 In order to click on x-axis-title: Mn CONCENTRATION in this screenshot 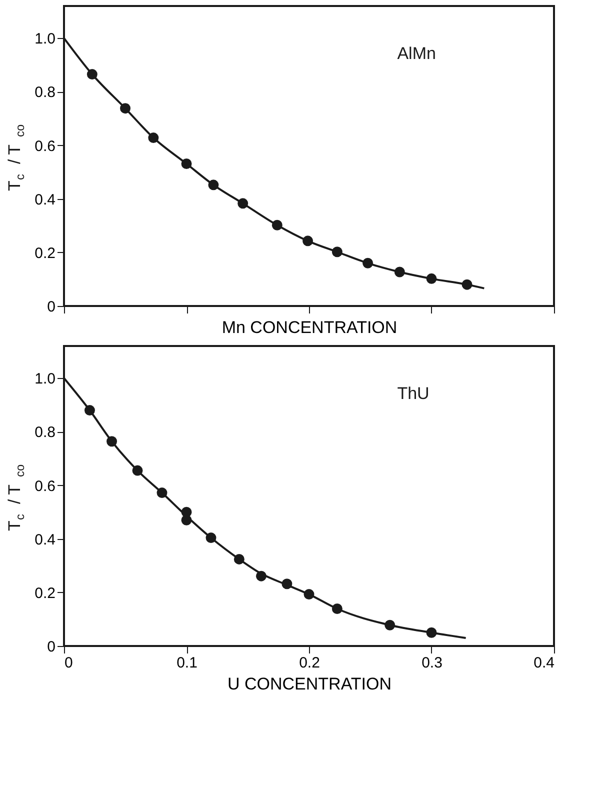, I will do `click(310, 327)`.